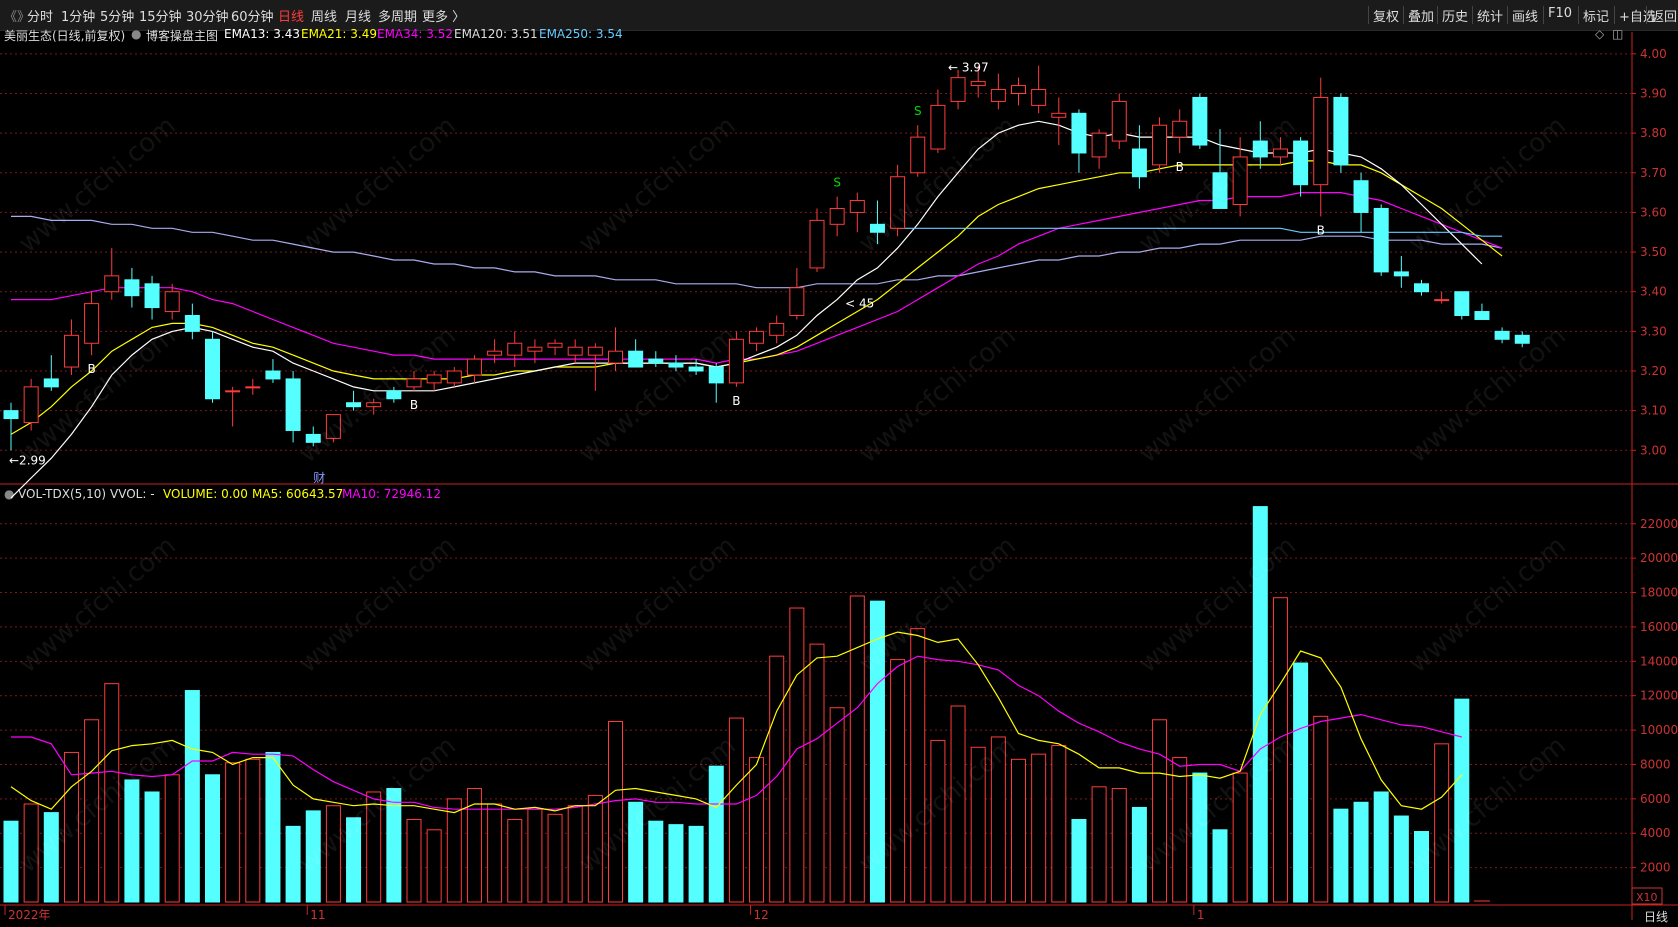 Image resolution: width=1678 pixels, height=927 pixels. Describe the element at coordinates (205, 494) in the screenshot. I see `volume-value-legend: VOLUME: 0.00` at that location.